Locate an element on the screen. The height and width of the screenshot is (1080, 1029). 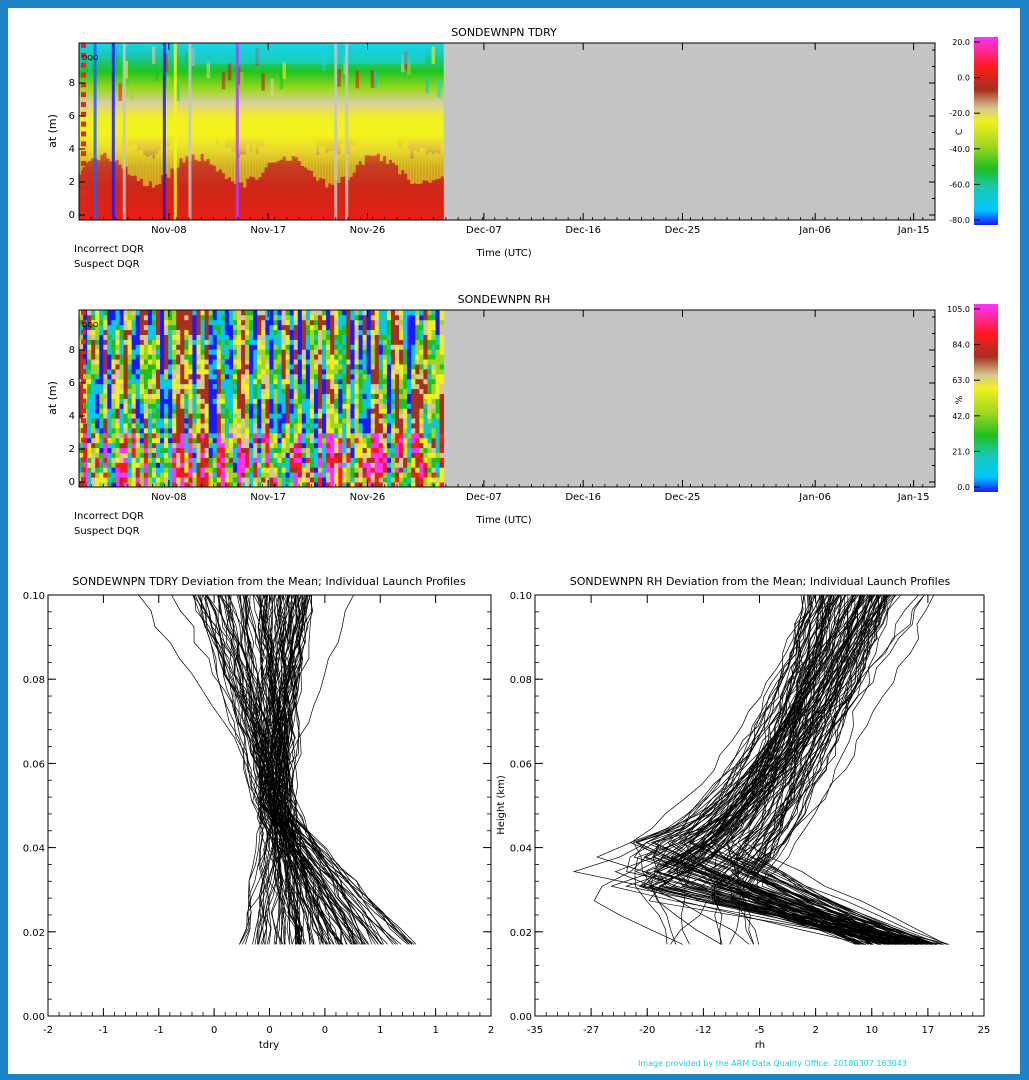
profile-x-tick-label: 0 is located at coordinates (214, 1030).